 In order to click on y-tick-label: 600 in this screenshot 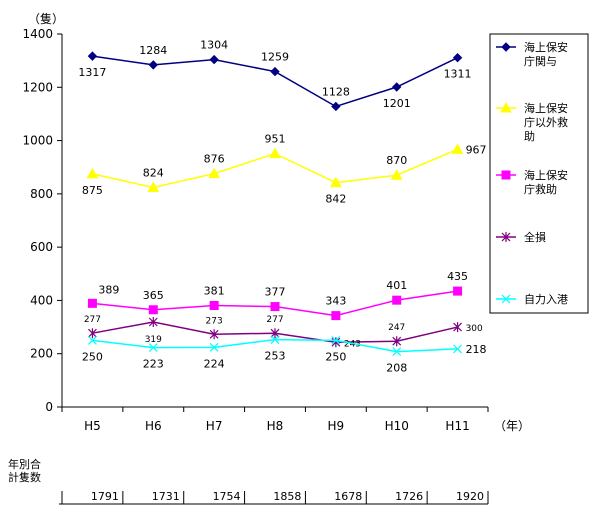, I will do `click(41, 247)`.